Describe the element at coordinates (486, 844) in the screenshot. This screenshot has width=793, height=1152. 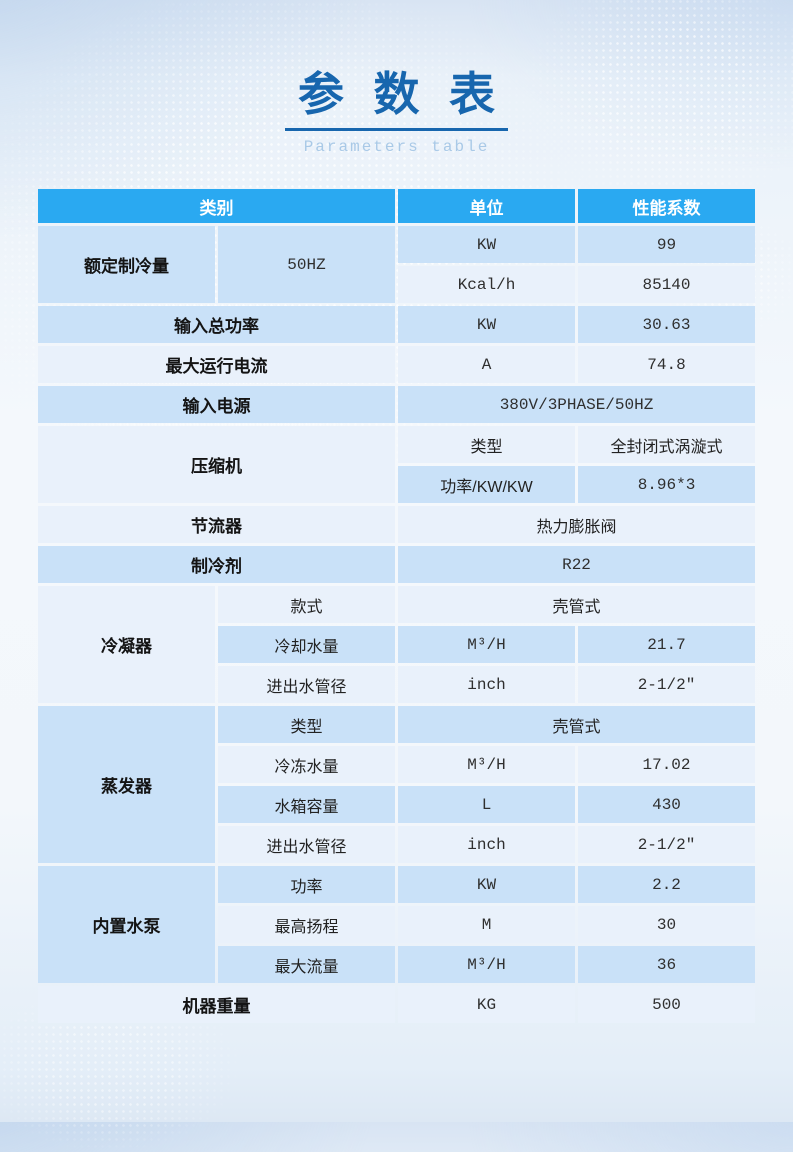
I see `unit-evaporator-pipe-diameter: inch` at that location.